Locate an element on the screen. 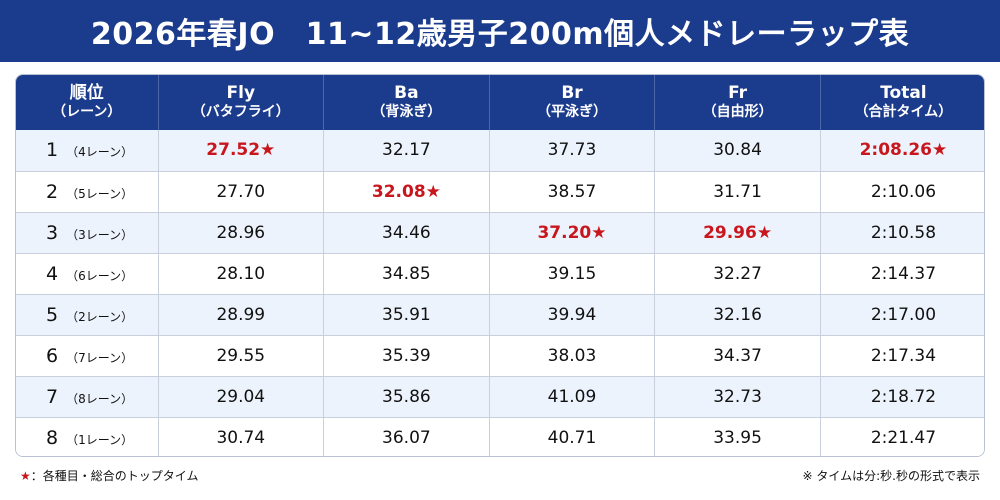  ba-time-cell: 32.17 is located at coordinates (406, 150).